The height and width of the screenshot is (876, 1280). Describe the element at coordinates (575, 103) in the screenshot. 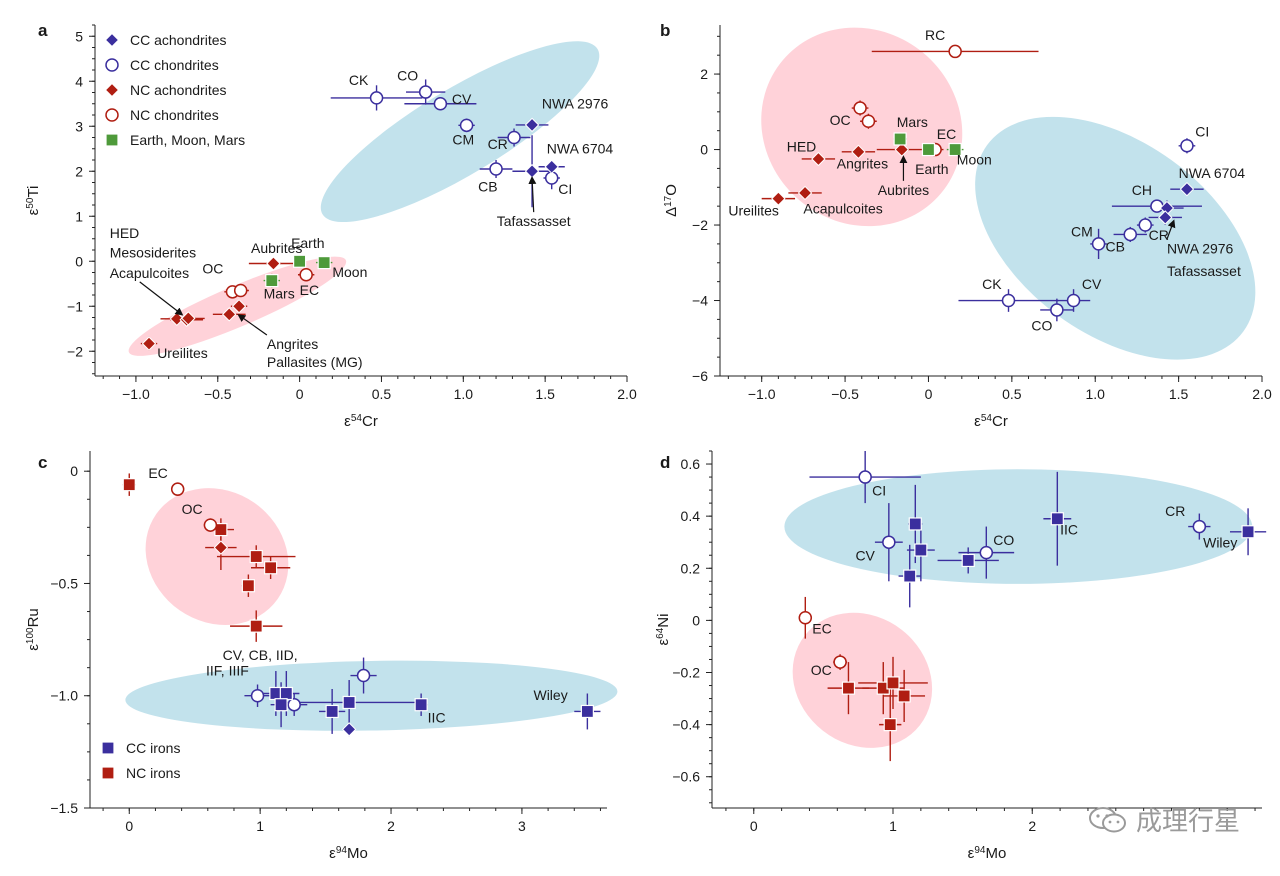

I see `annotation-nwa-2976: NWA 2976` at that location.